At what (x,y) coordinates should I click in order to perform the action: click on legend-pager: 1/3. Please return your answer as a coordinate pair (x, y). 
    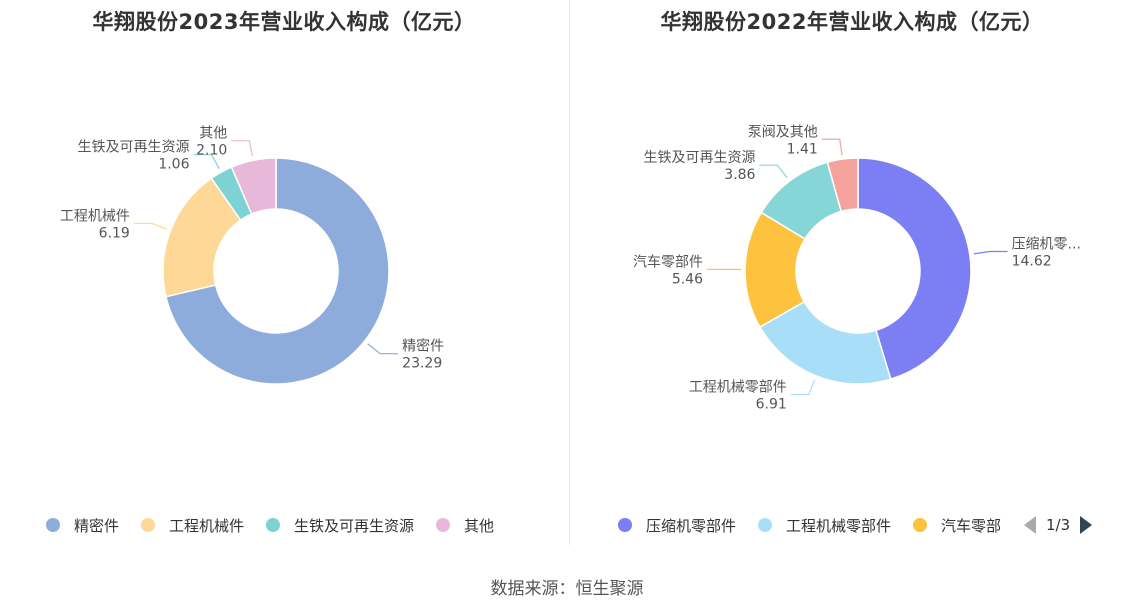
    Looking at the image, I should click on (1058, 525).